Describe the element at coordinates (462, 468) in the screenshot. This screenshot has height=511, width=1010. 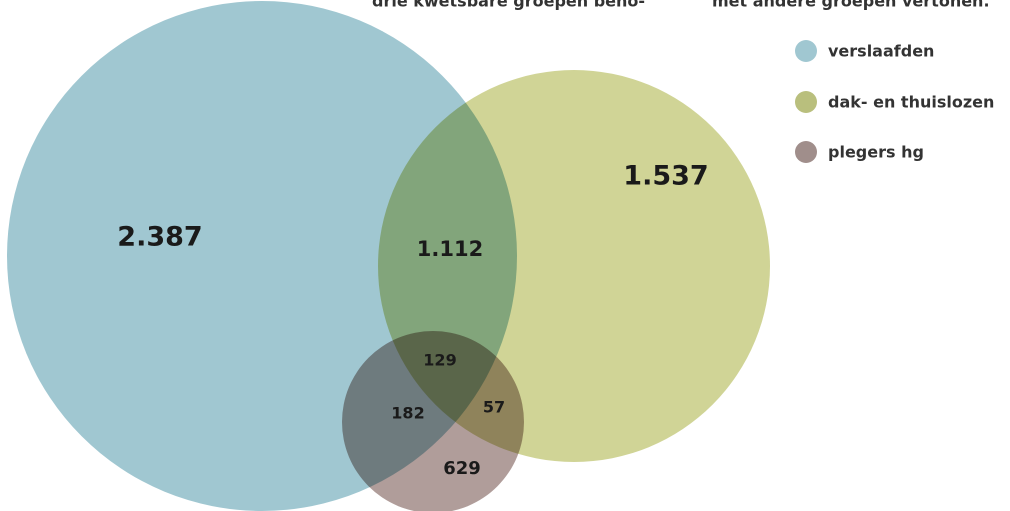
I see `region-label: 629` at that location.